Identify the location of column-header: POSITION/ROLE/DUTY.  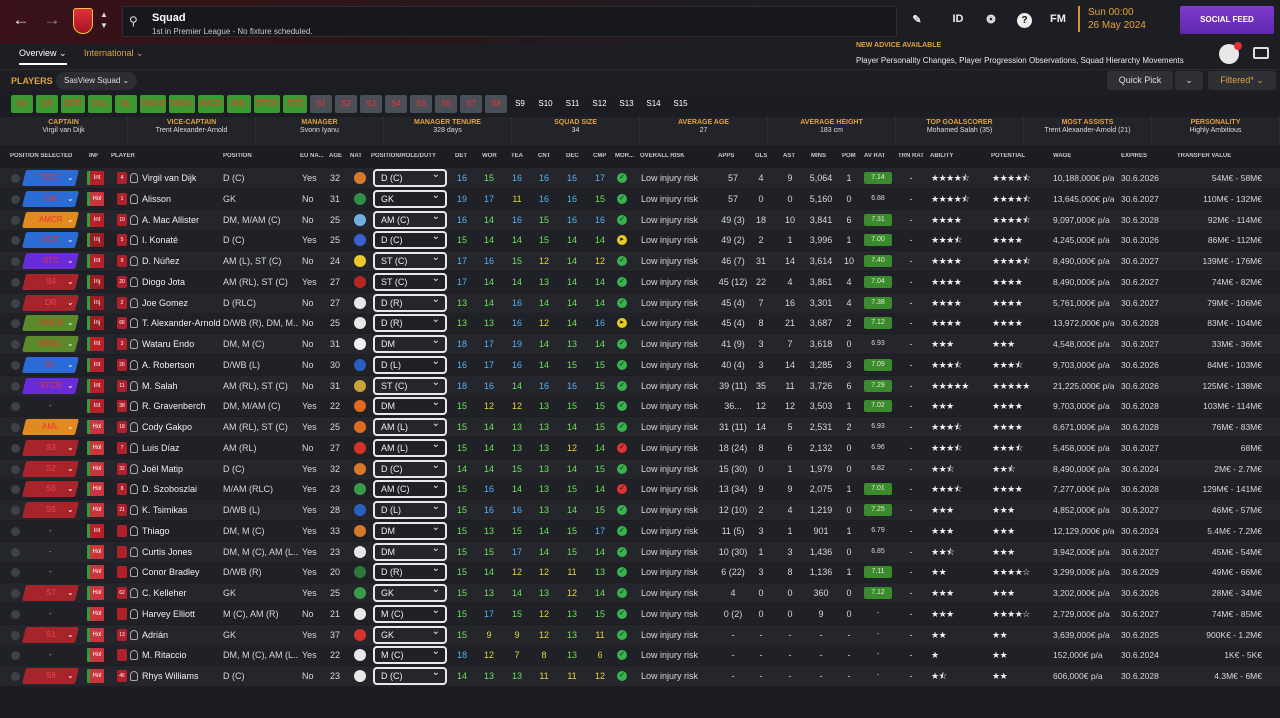
(404, 156).